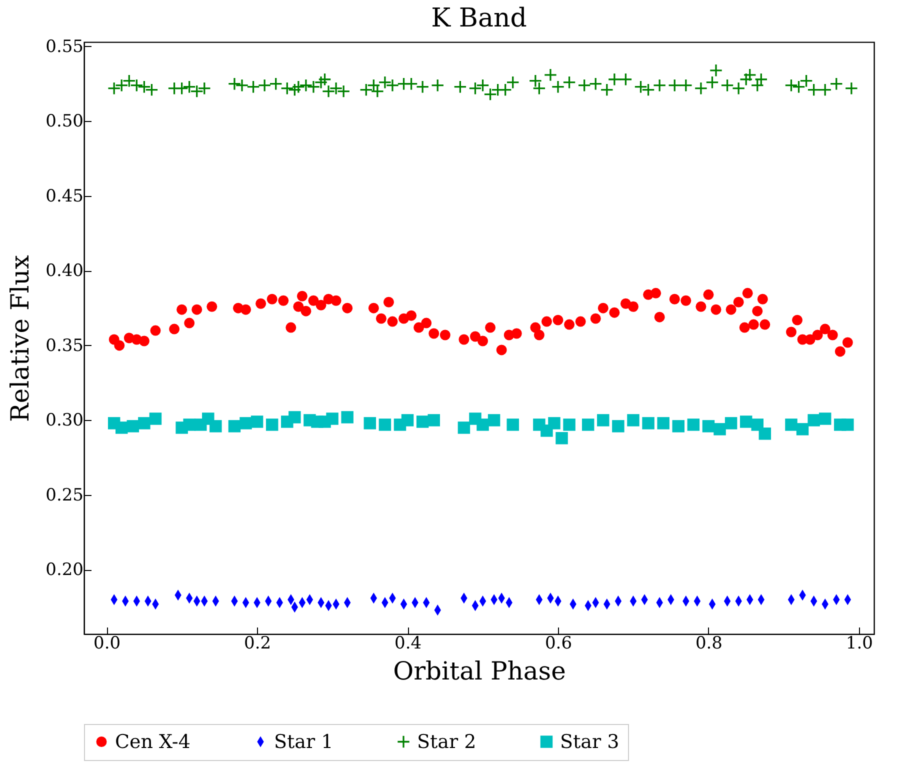  I want to click on x-axis-title: Orbital Phase, so click(479, 671).